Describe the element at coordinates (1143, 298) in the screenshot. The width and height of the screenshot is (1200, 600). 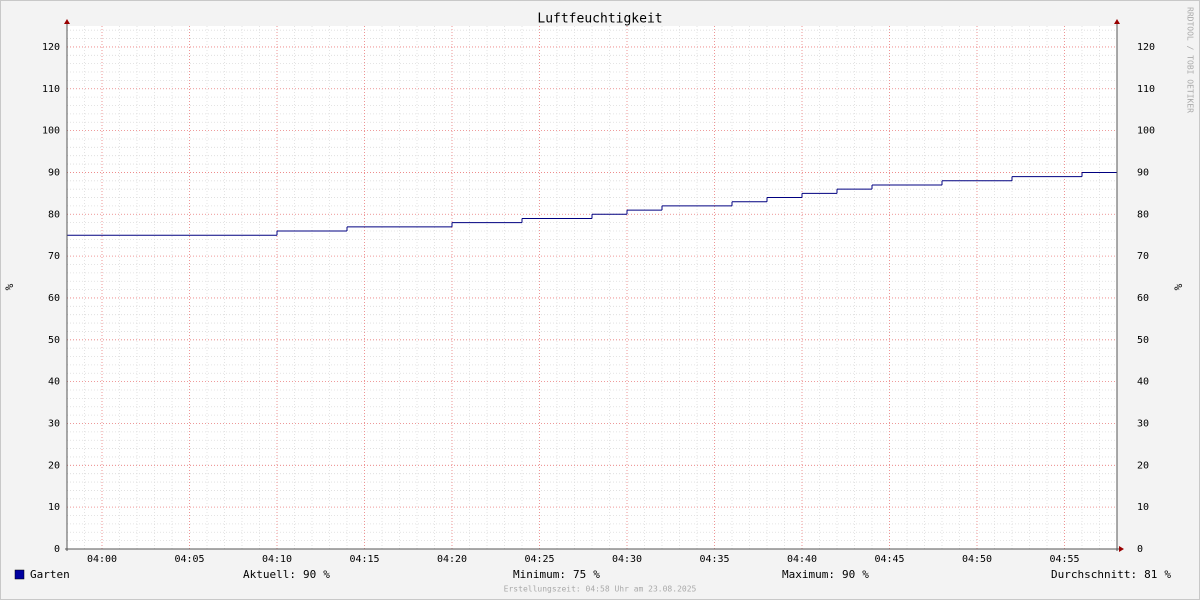
I see `y2-tick-label: 60` at that location.